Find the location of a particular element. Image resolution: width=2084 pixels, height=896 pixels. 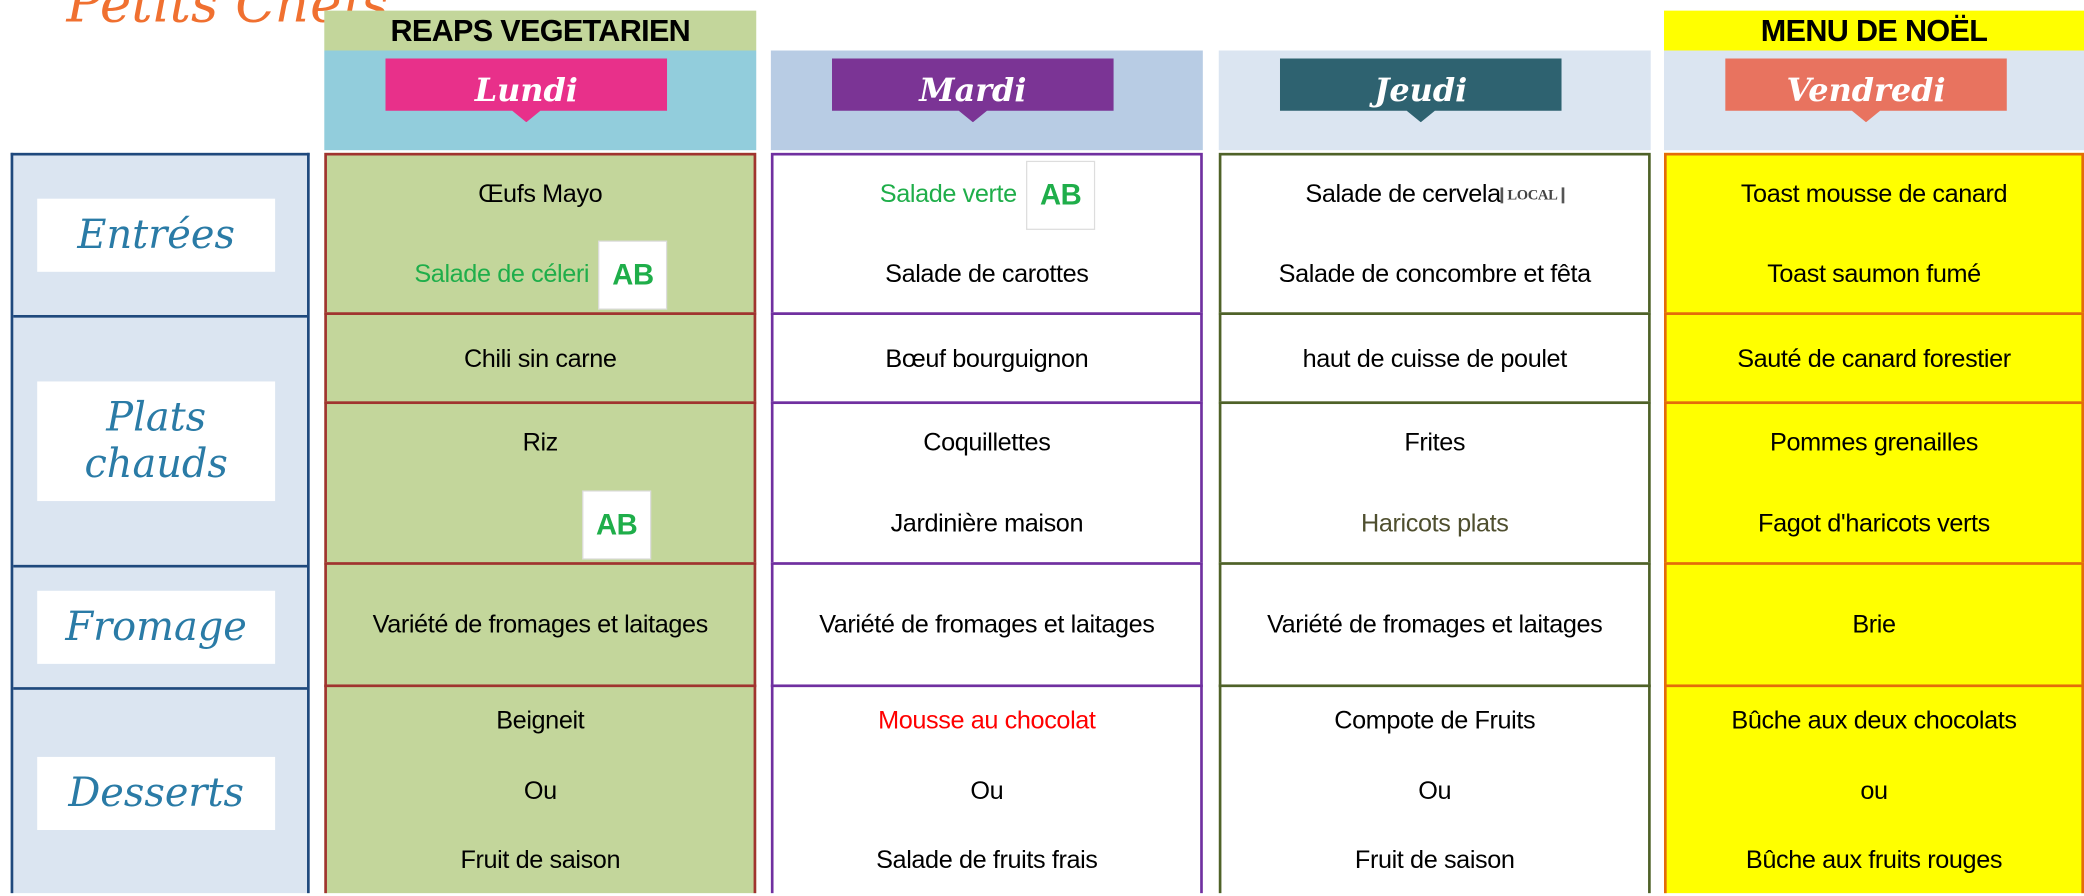

dish: Haricots plats is located at coordinates (1435, 524).